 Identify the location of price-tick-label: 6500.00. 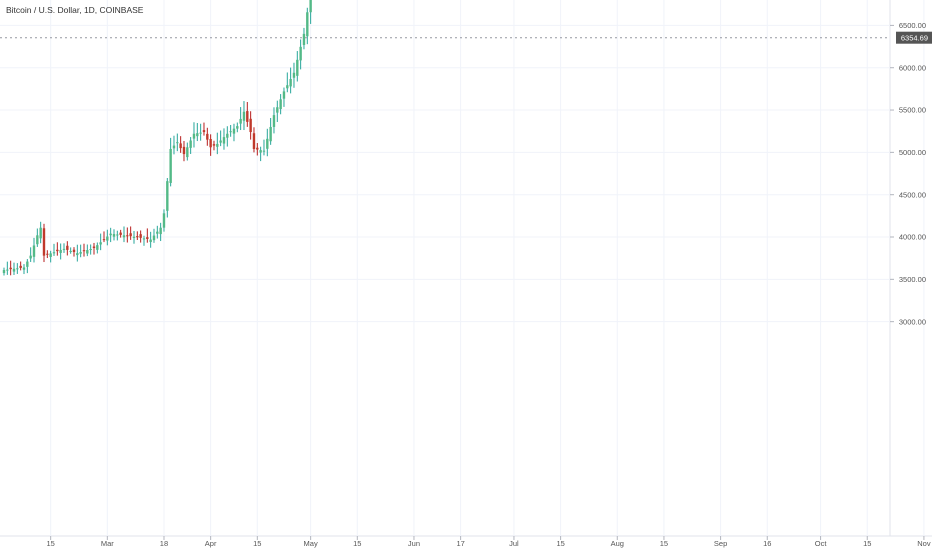
(912, 25).